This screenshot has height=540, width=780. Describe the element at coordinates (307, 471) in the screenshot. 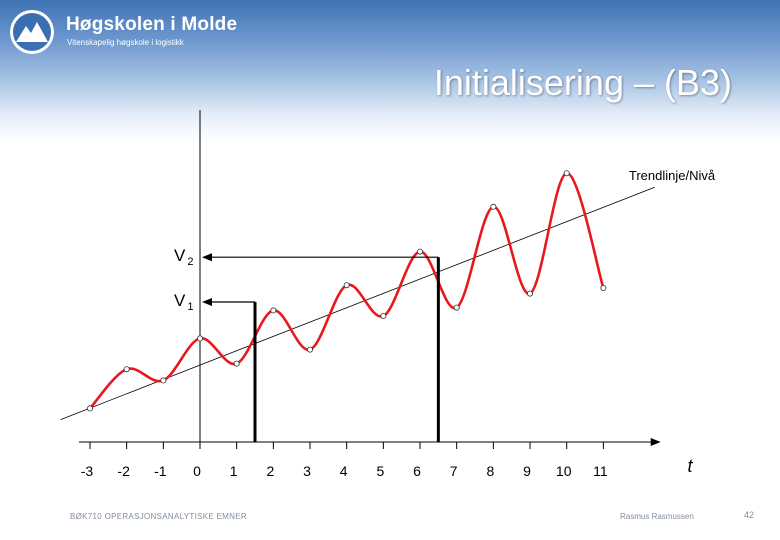

I see `x-tick-label: 3` at that location.